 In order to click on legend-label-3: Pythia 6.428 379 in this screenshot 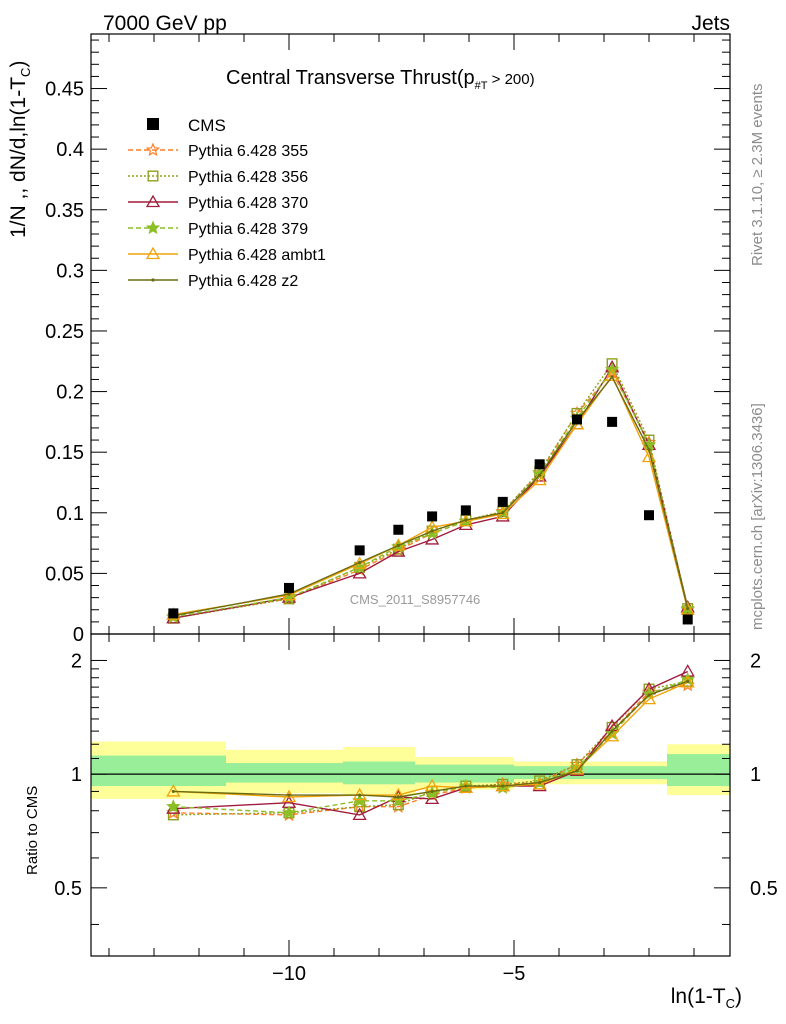, I will do `click(248, 229)`.